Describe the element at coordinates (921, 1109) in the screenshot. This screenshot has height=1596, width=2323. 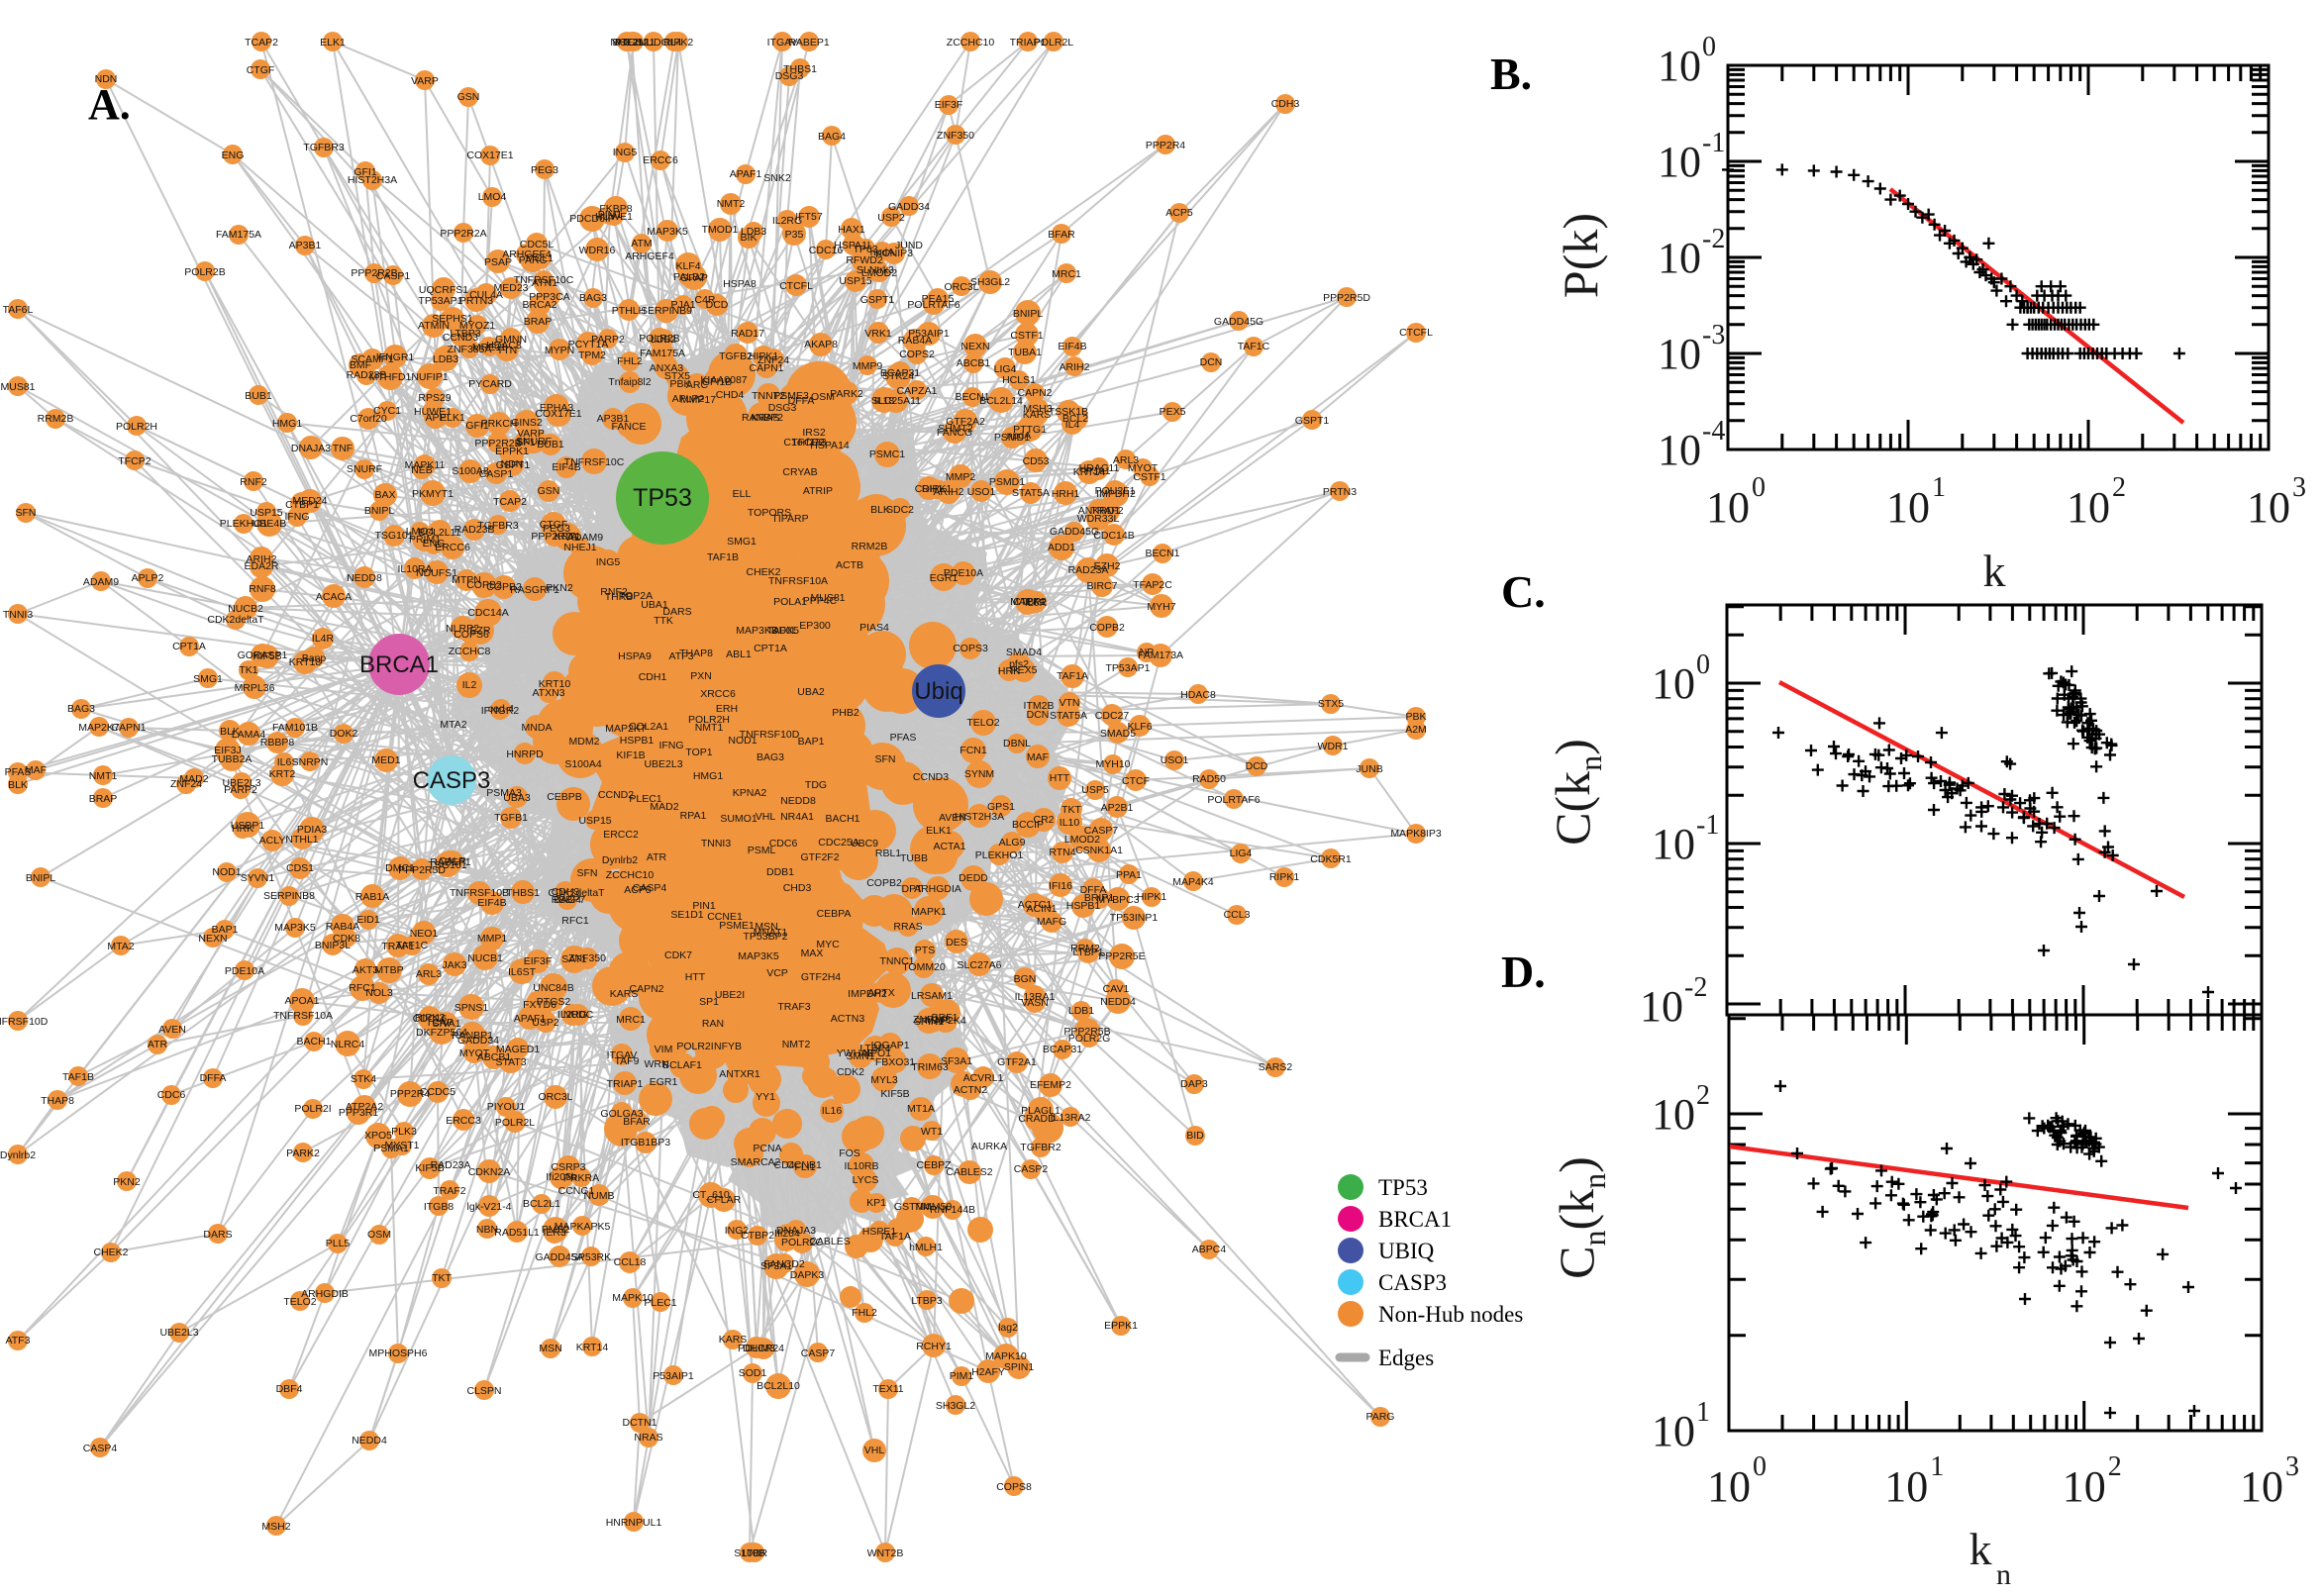
I see `svg-text: MT1A` at that location.